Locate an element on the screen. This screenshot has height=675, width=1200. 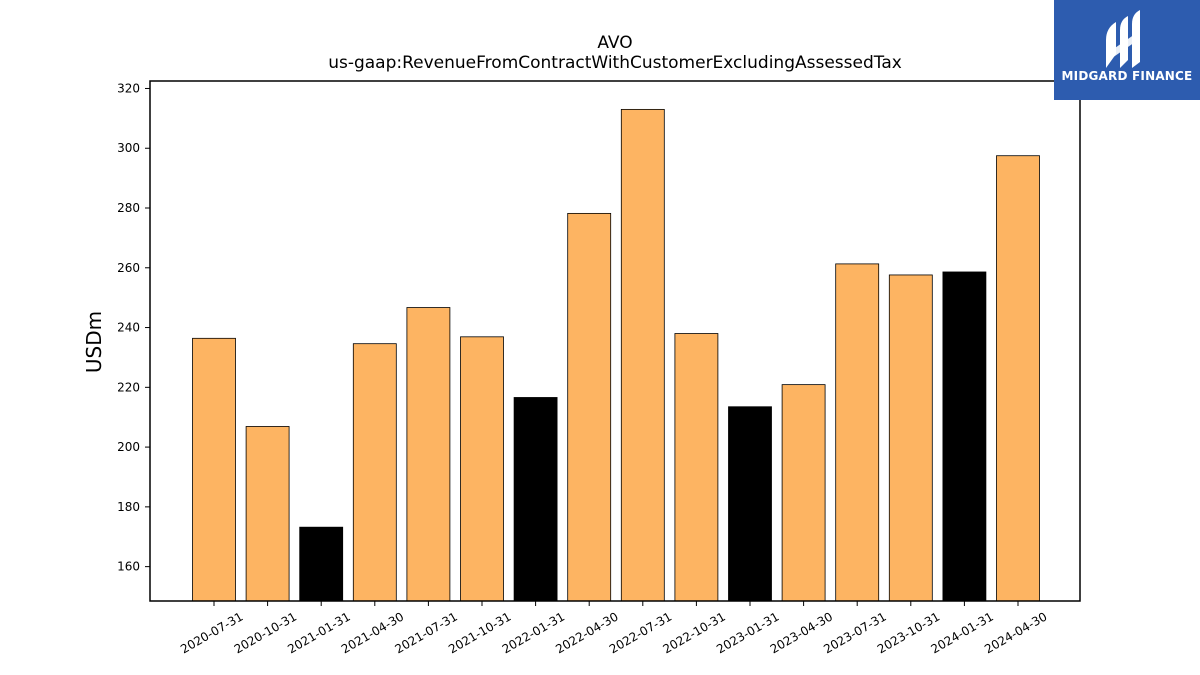
y-axis: 160 180 200 220 240 260 280 300 320 is located at coordinates (133, 327).